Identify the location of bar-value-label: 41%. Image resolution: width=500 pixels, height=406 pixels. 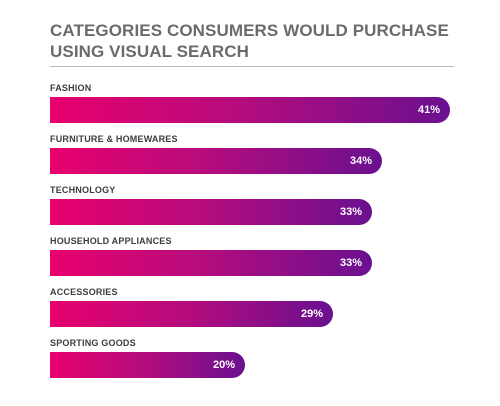
(428, 110).